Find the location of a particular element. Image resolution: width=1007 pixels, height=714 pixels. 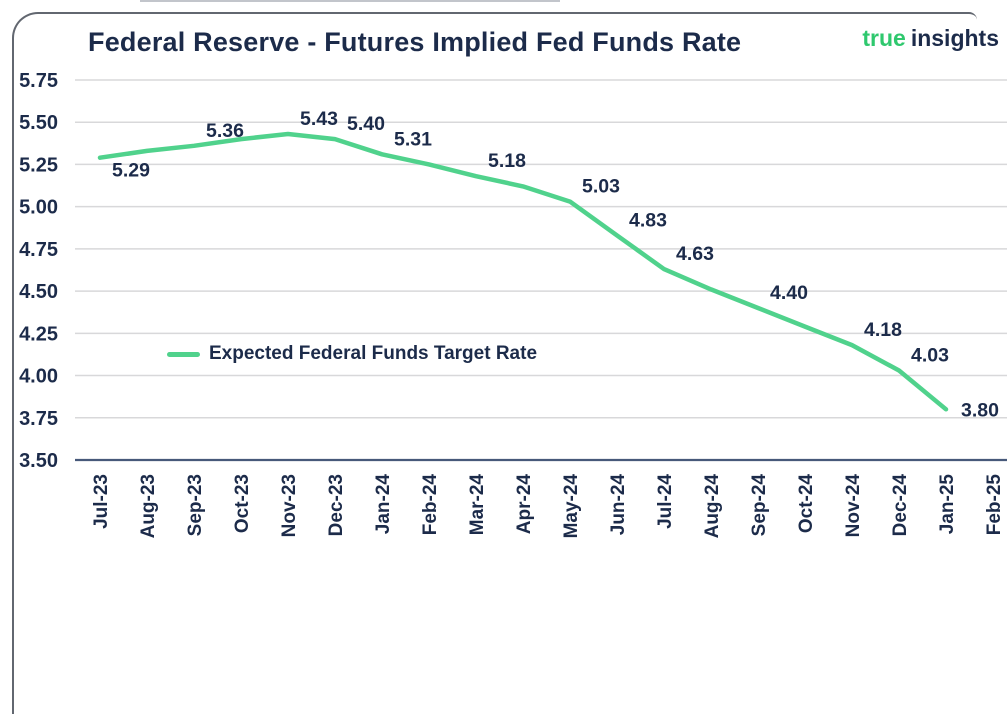

data-label: 5.18 is located at coordinates (507, 161).